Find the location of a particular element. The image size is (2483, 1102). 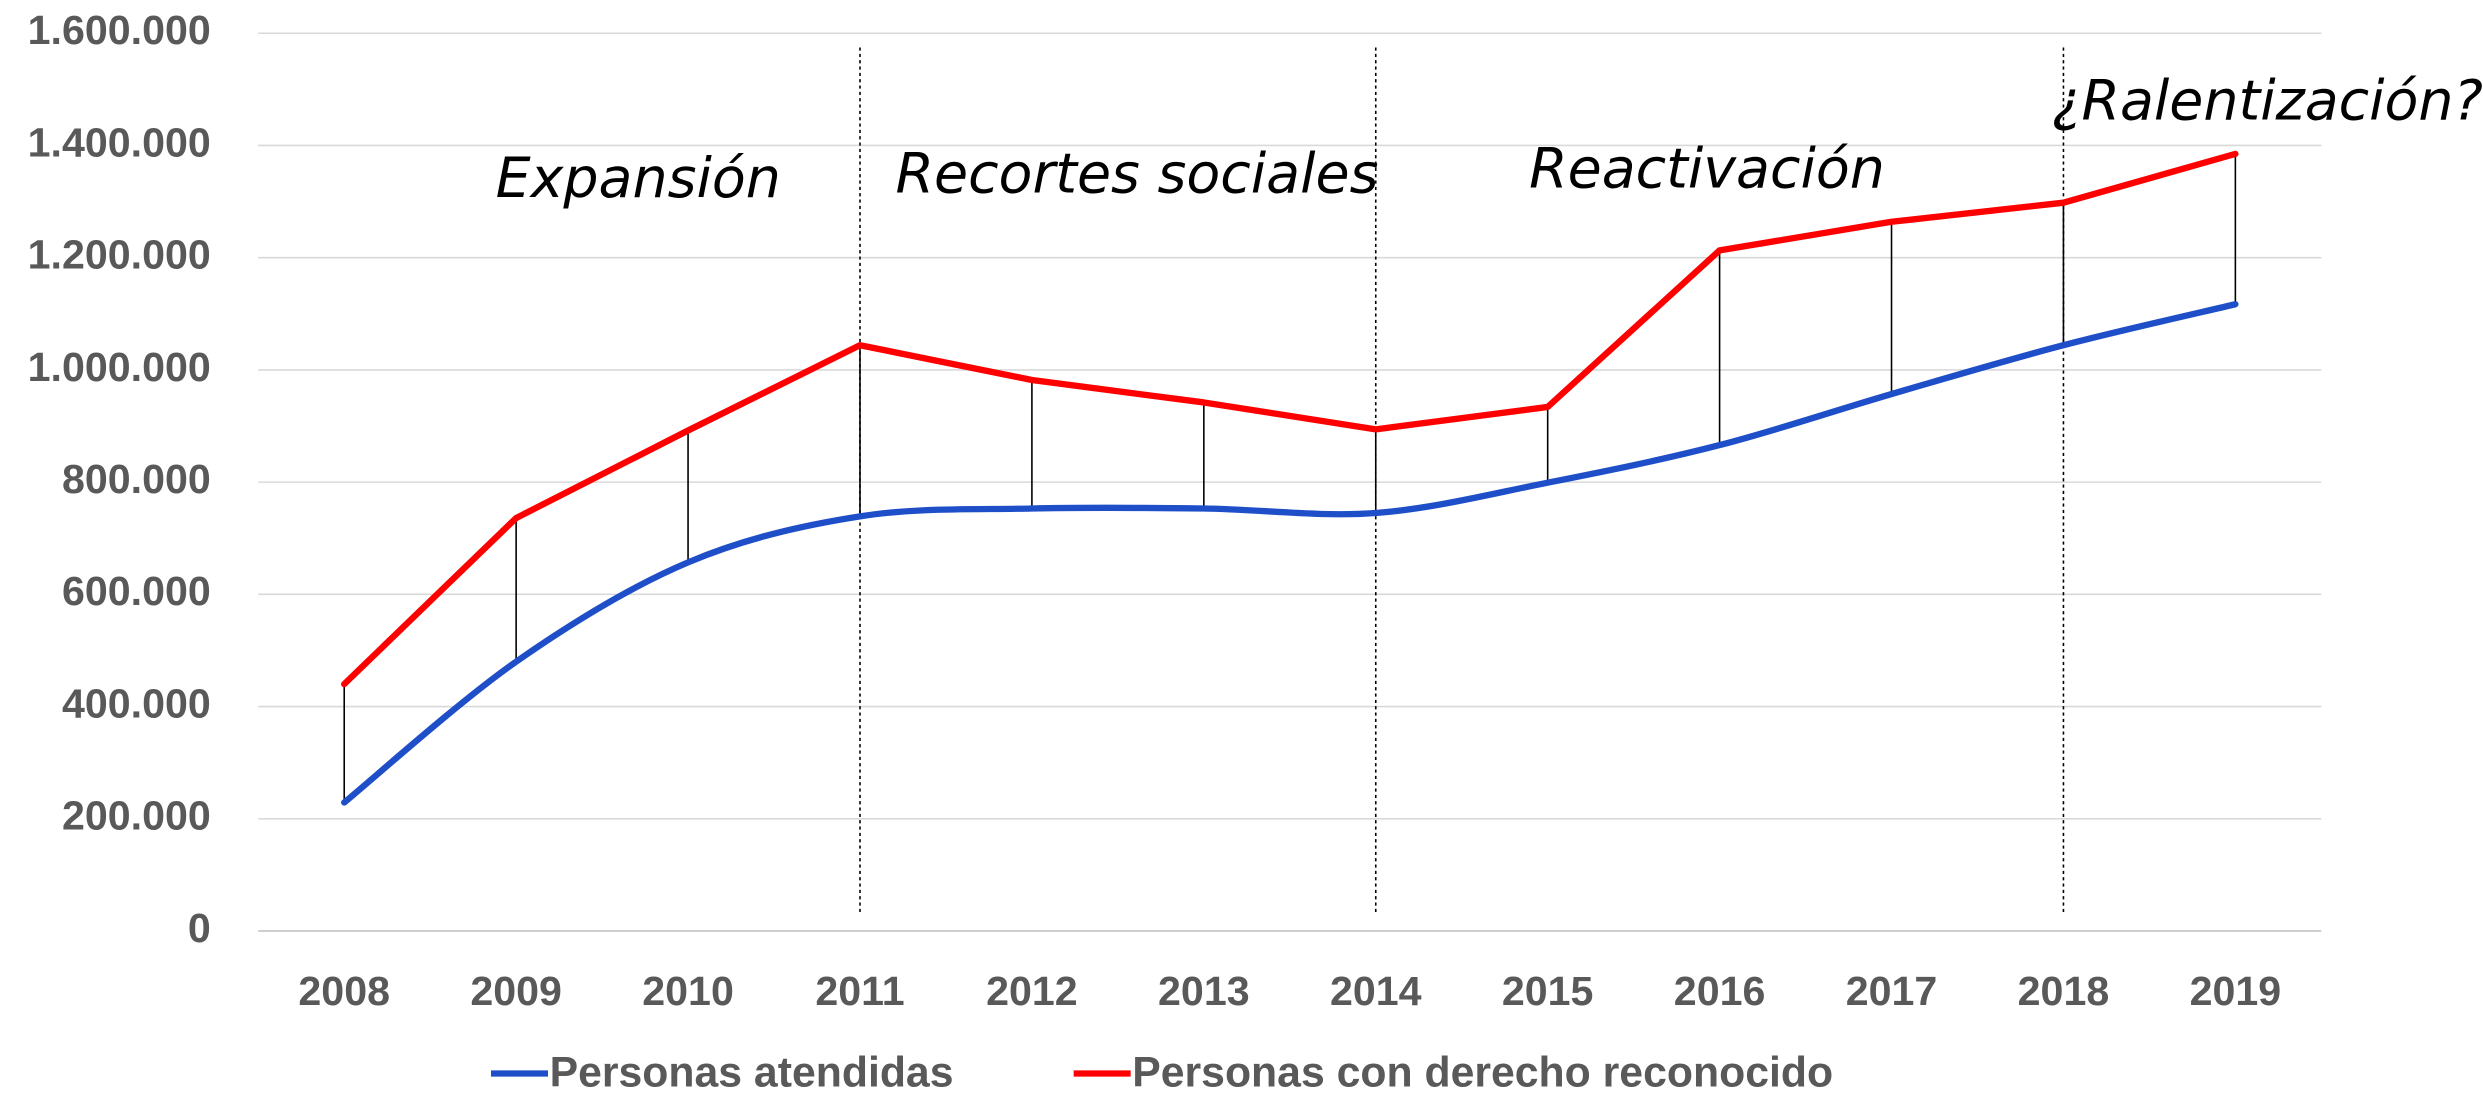

y-tick-label: 400.000 is located at coordinates (136, 703).